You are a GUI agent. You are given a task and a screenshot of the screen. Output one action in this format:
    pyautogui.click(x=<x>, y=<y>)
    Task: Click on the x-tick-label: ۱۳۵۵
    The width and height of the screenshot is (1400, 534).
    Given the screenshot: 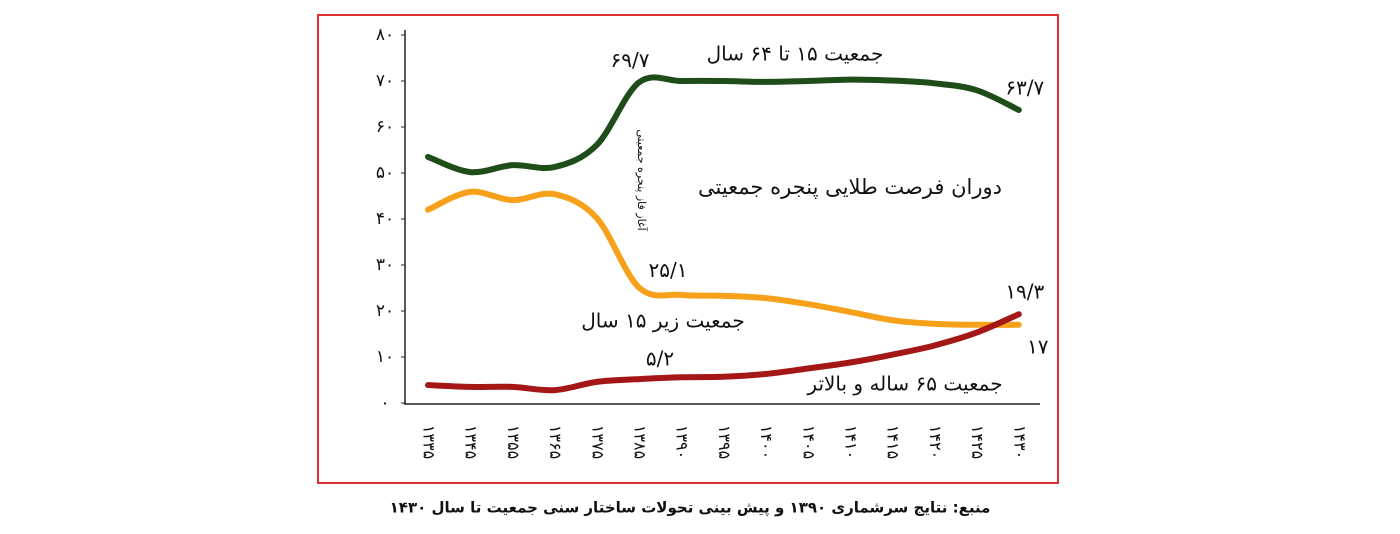 What is the action you would take?
    pyautogui.click(x=513, y=442)
    